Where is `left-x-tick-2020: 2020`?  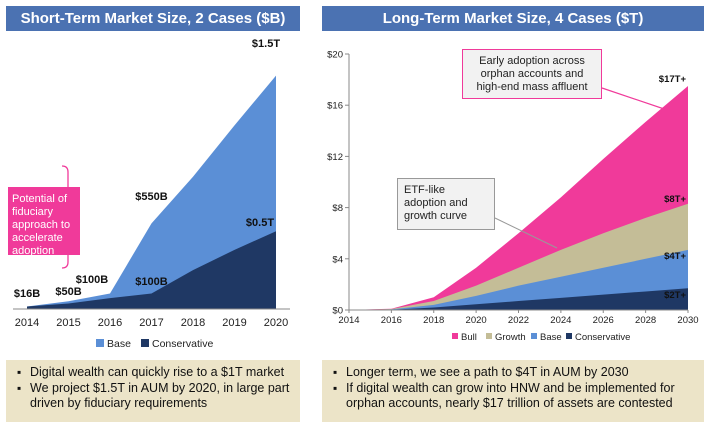
left-x-tick-2020: 2020 is located at coordinates (276, 323).